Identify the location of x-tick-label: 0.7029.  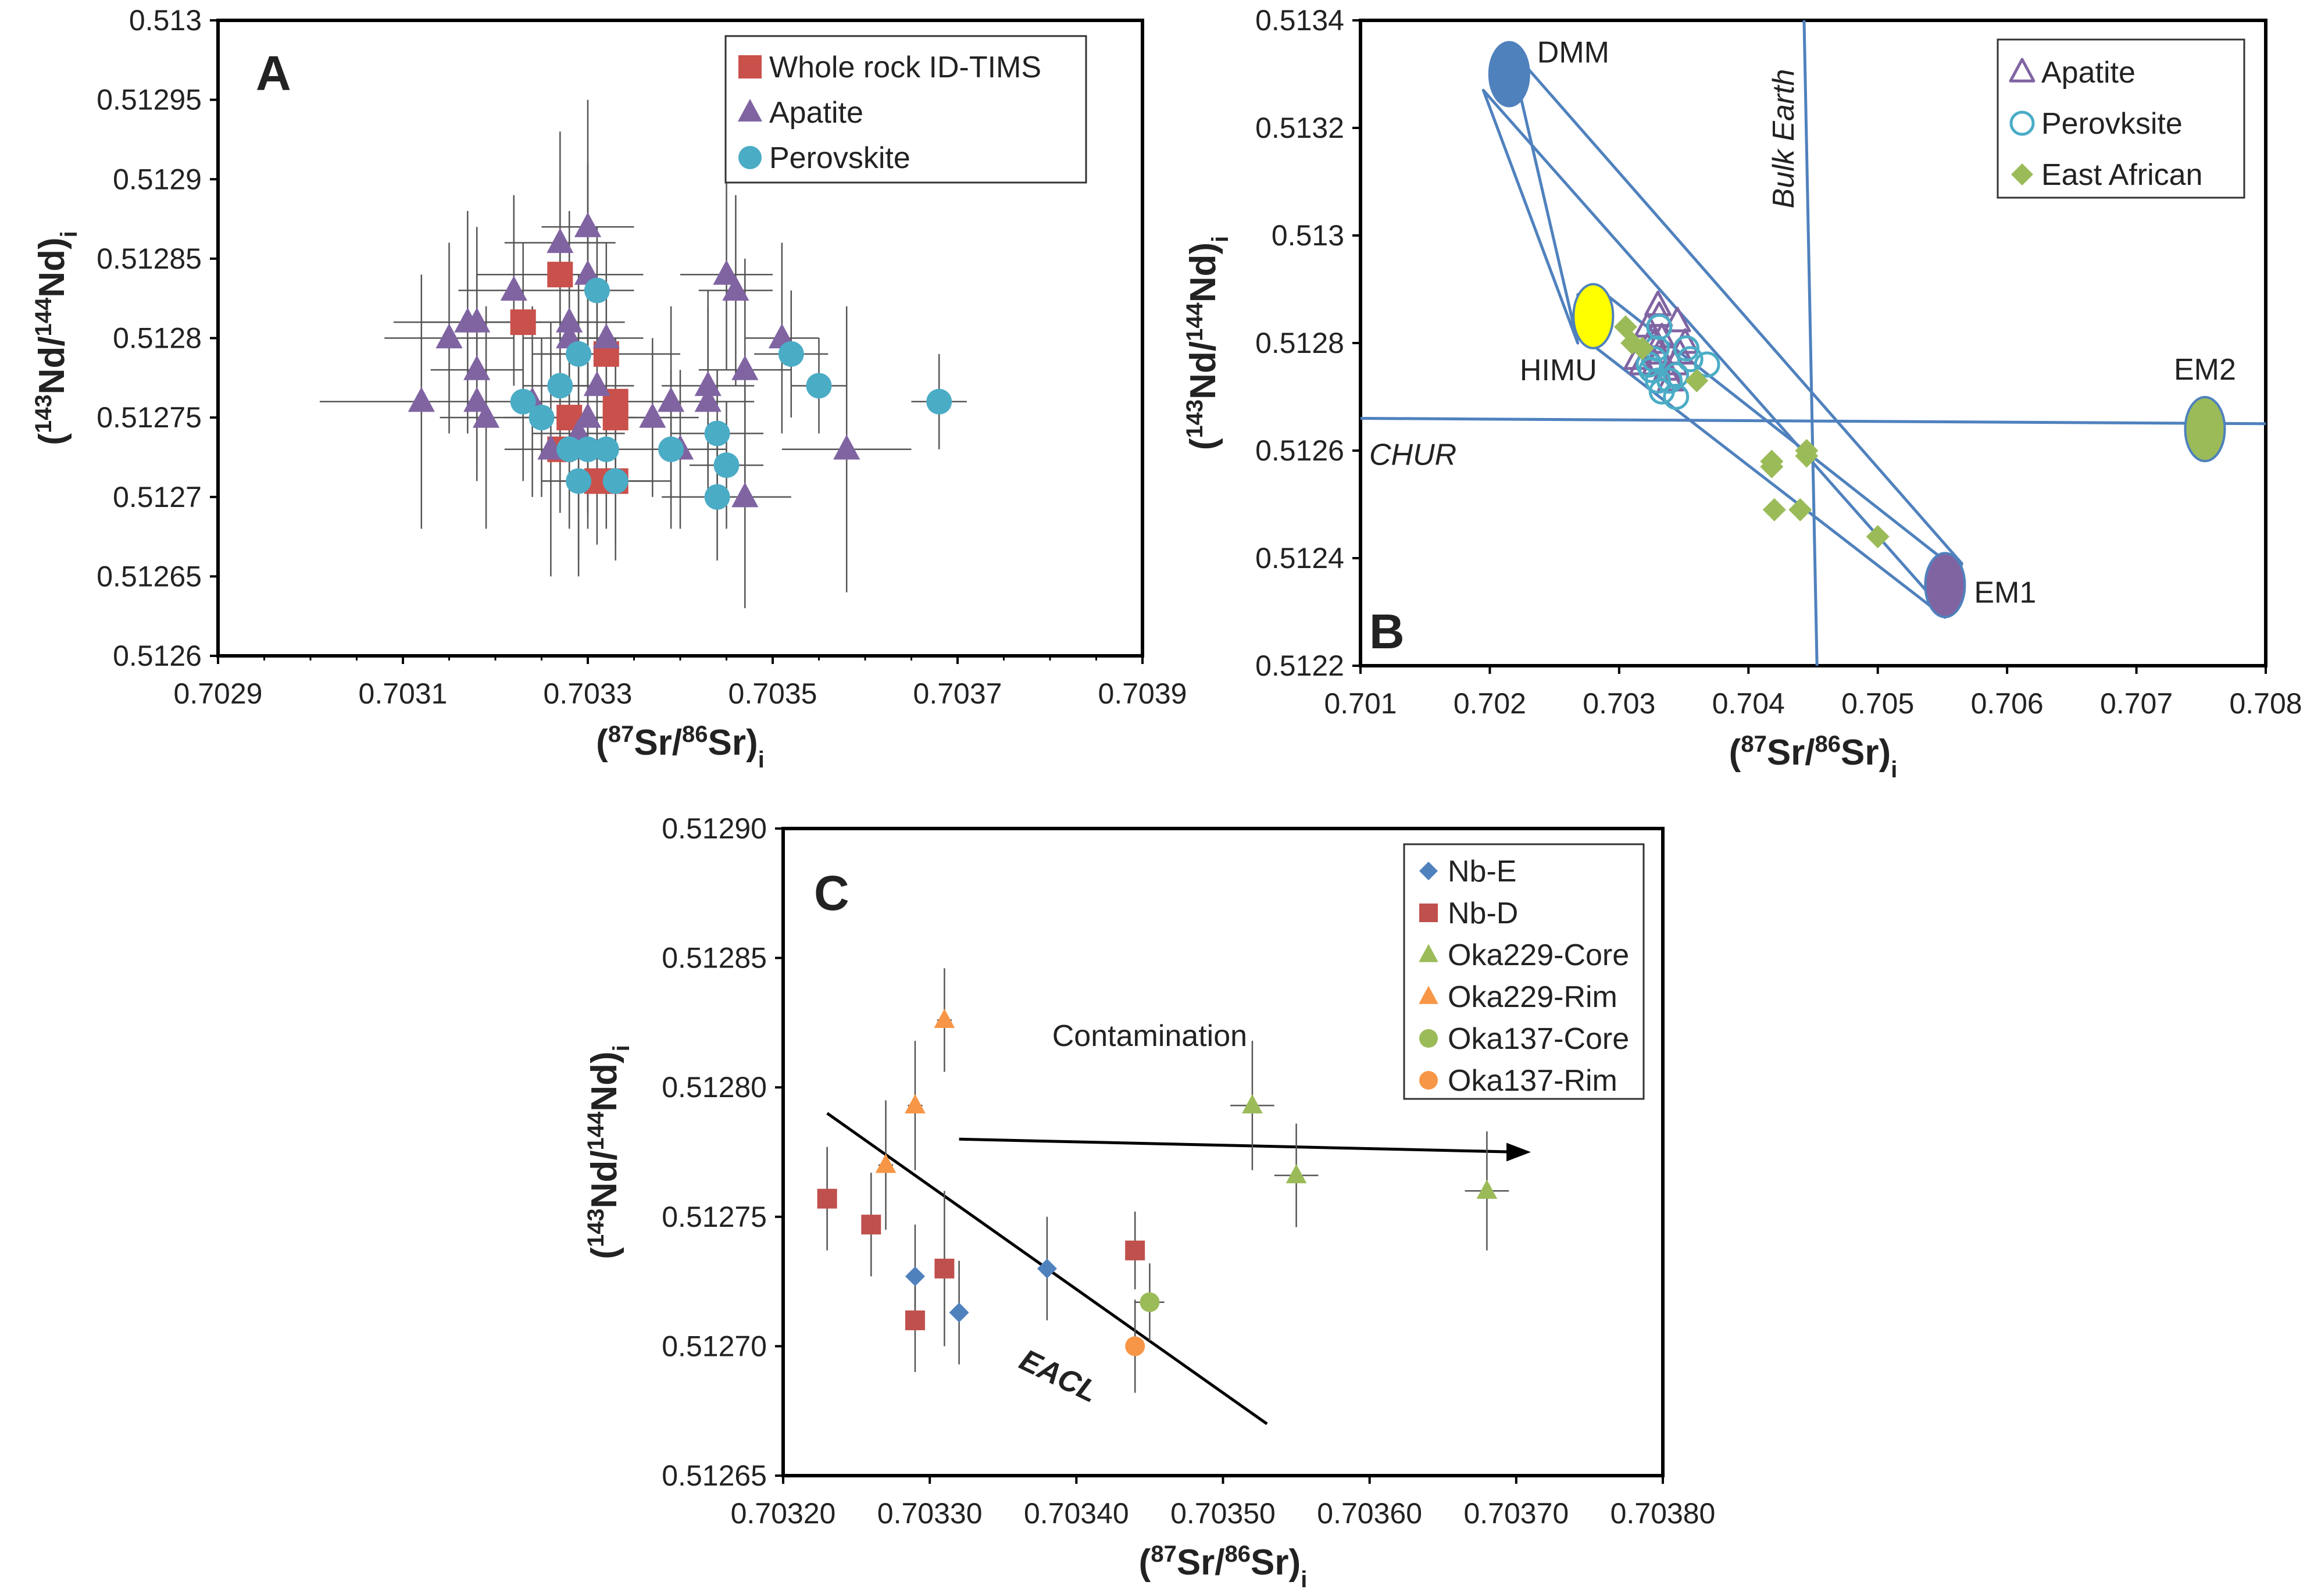
(219, 693).